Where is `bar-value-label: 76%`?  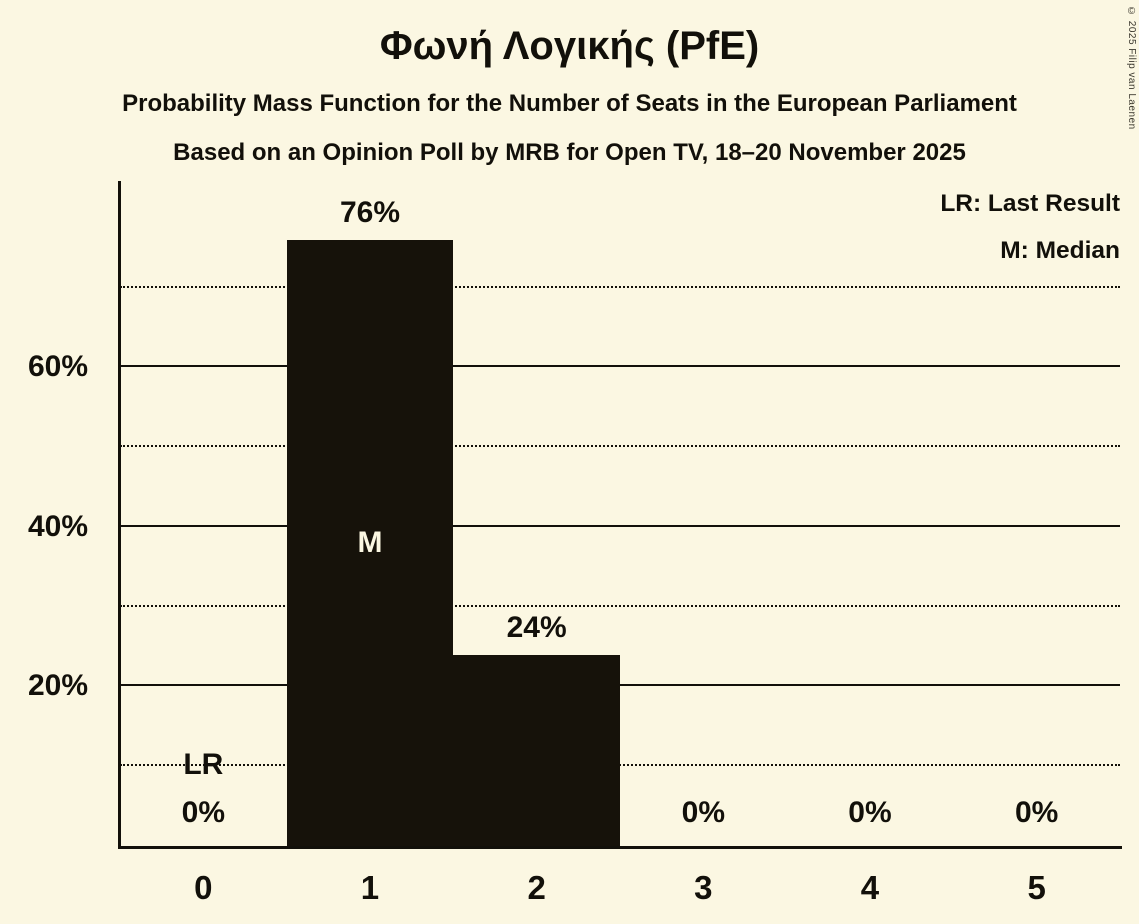 bar-value-label: 76% is located at coordinates (369, 212).